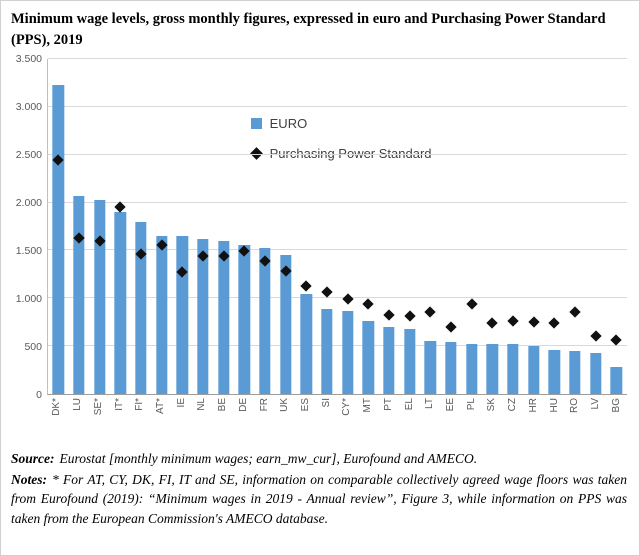  I want to click on notes-label: Notes:, so click(29, 480).